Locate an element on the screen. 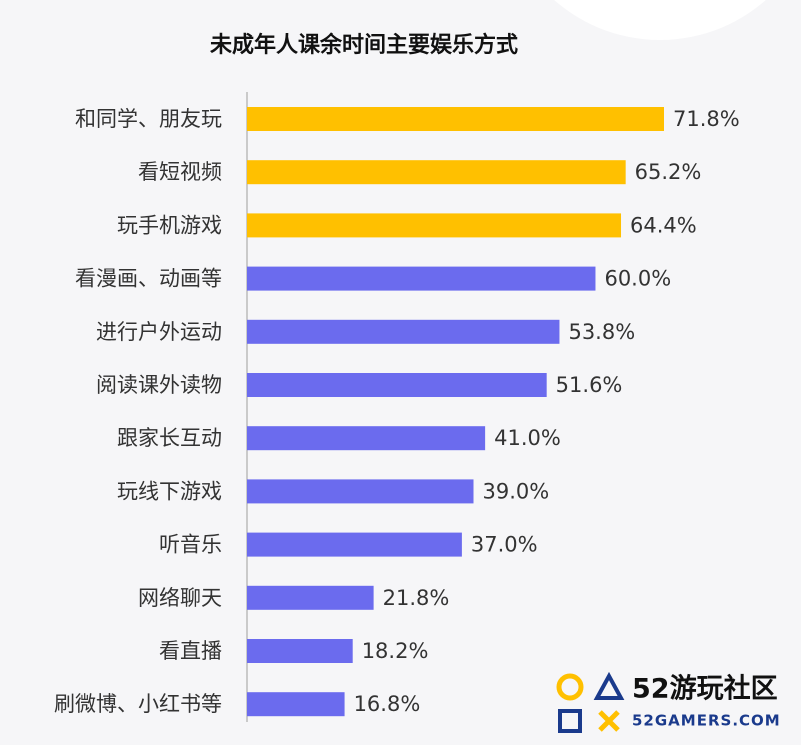 This screenshot has height=745, width=801. value-label: 16.8% is located at coordinates (387, 704).